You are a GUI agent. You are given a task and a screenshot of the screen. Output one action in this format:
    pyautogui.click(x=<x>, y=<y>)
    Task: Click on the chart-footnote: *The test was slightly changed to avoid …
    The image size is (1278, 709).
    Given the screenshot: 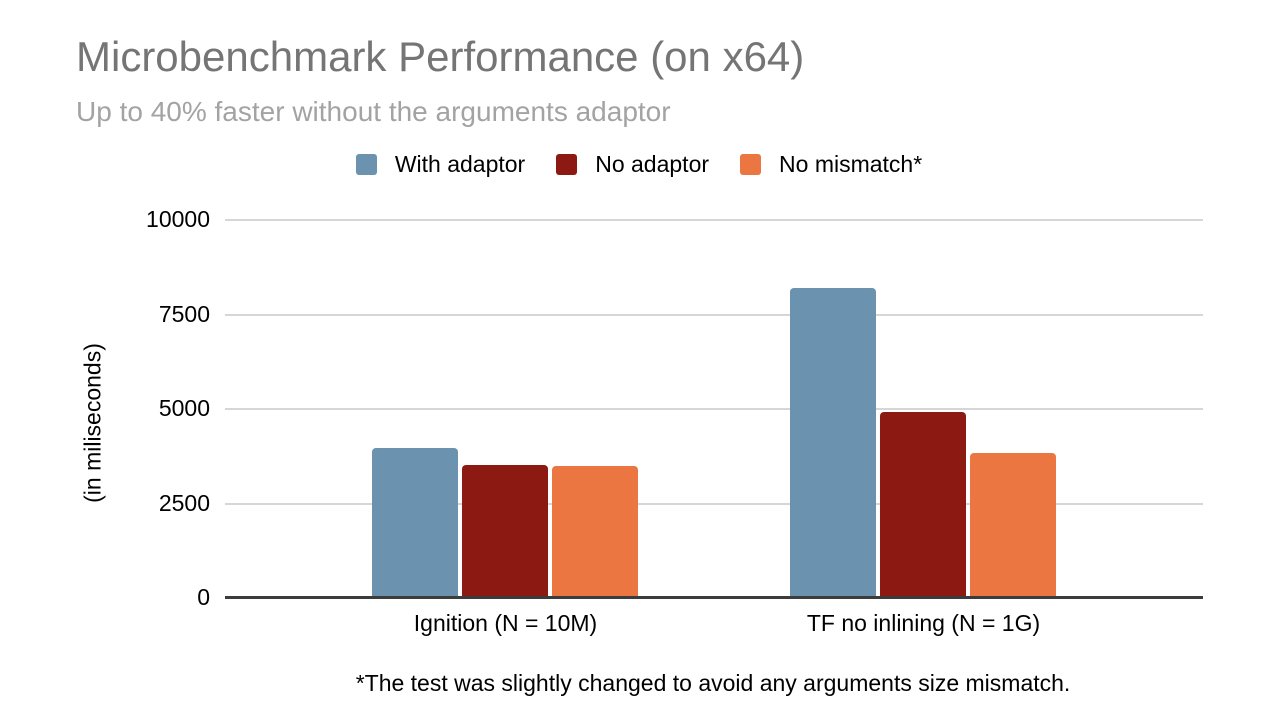 What is the action you would take?
    pyautogui.click(x=713, y=683)
    